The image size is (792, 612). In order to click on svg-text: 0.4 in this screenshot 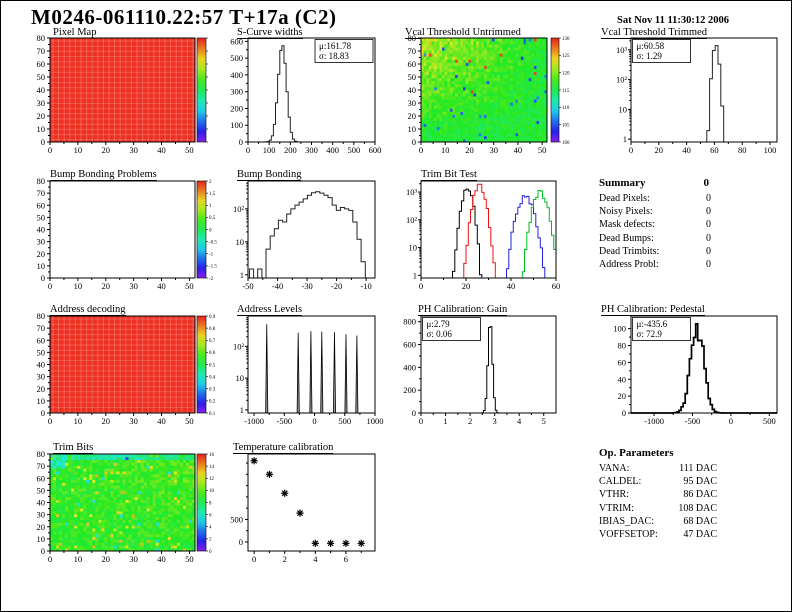, I will do `click(212, 377)`.